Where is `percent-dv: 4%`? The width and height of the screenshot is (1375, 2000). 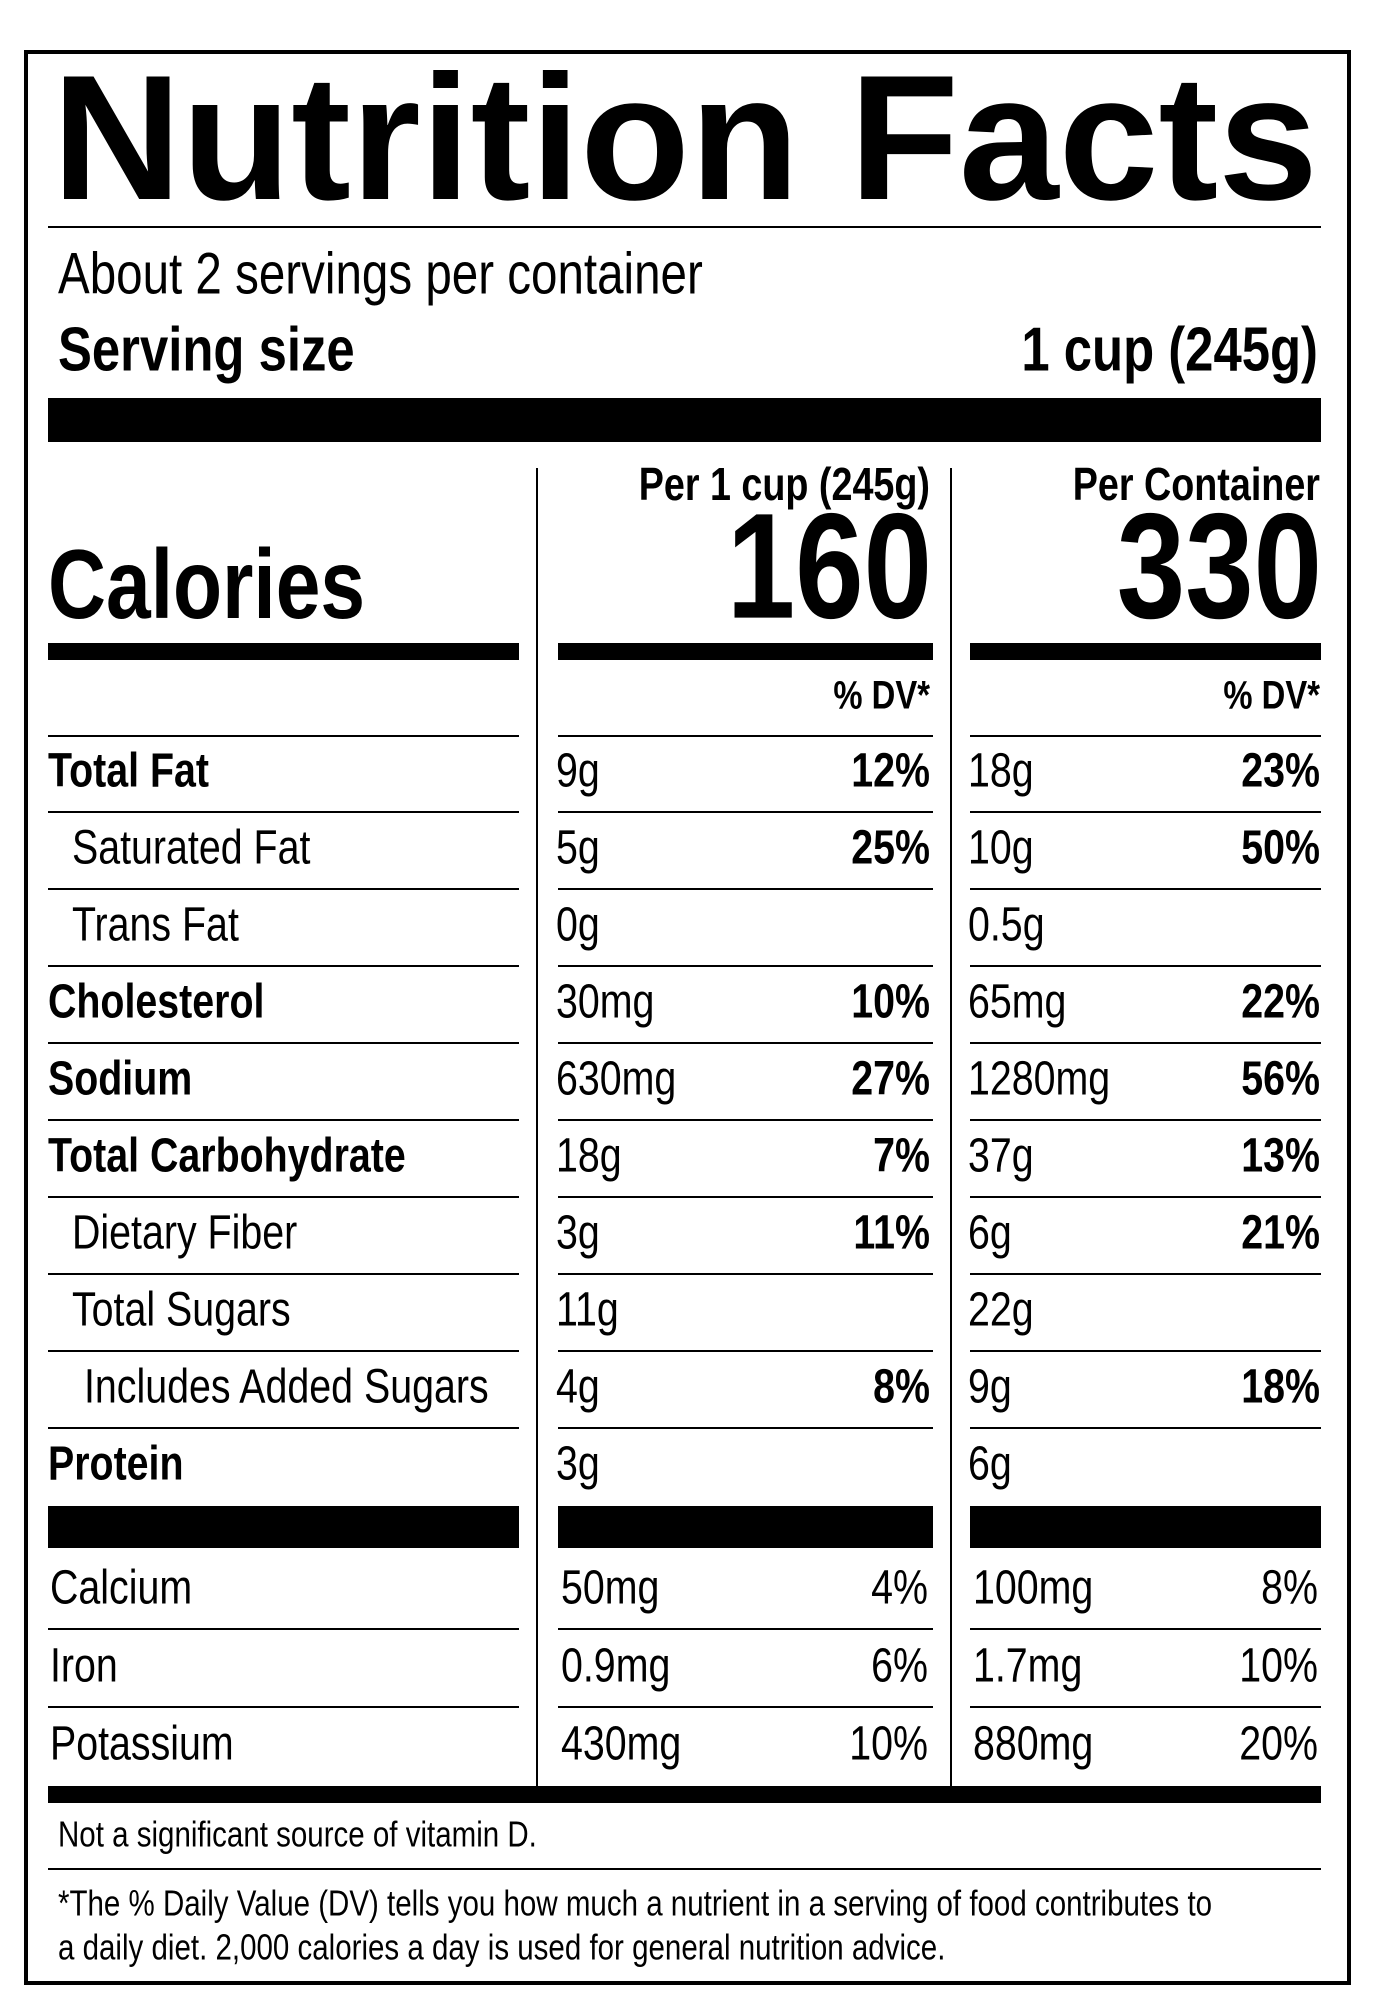
percent-dv: 4% is located at coordinates (899, 1588).